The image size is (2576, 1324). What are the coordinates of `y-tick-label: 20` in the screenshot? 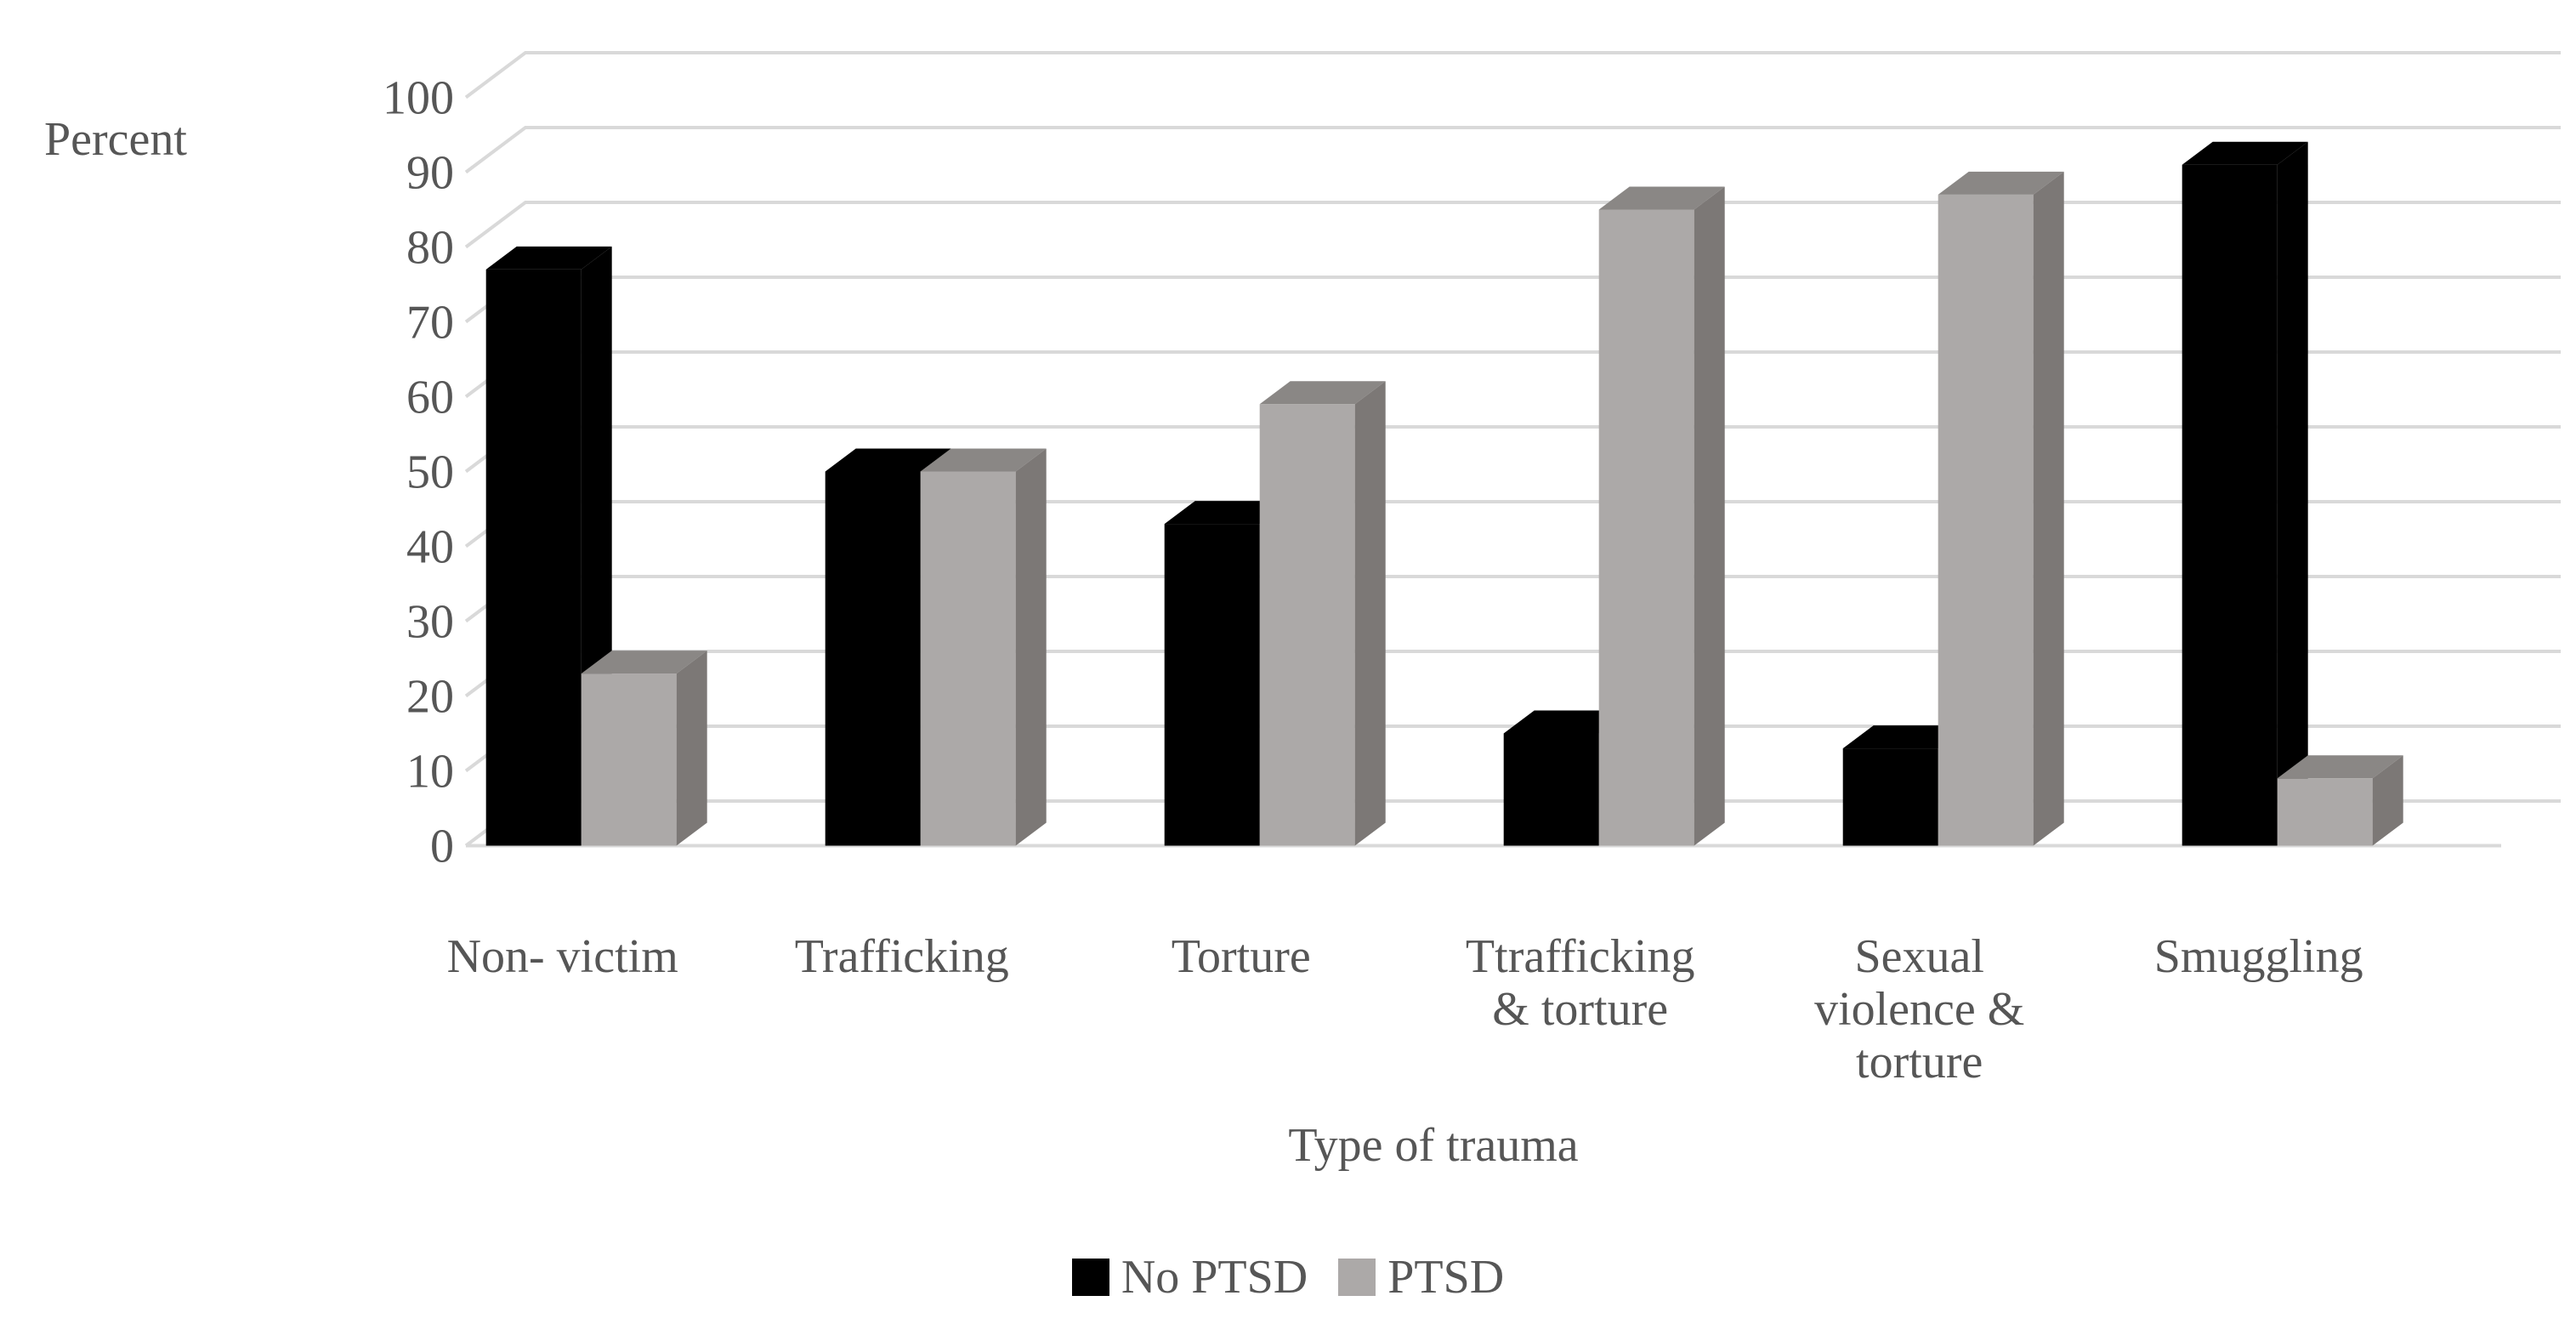 It's located at (430, 697).